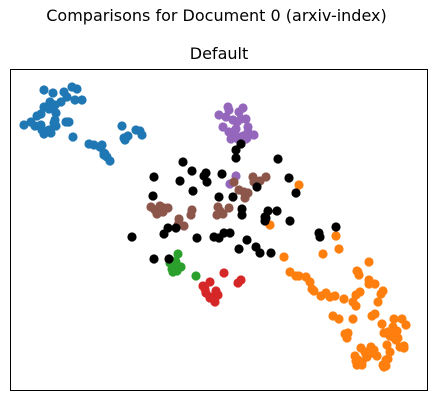  What do you see at coordinates (219, 53) in the screenshot?
I see `axes-title: Default` at bounding box center [219, 53].